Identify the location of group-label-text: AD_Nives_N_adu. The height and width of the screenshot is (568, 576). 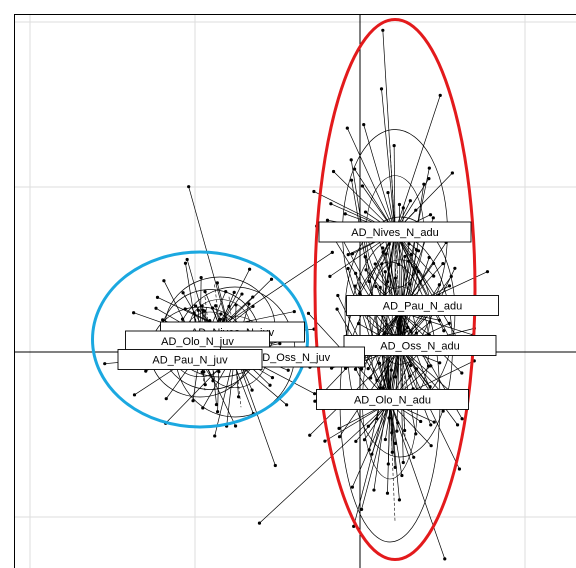
(394, 233).